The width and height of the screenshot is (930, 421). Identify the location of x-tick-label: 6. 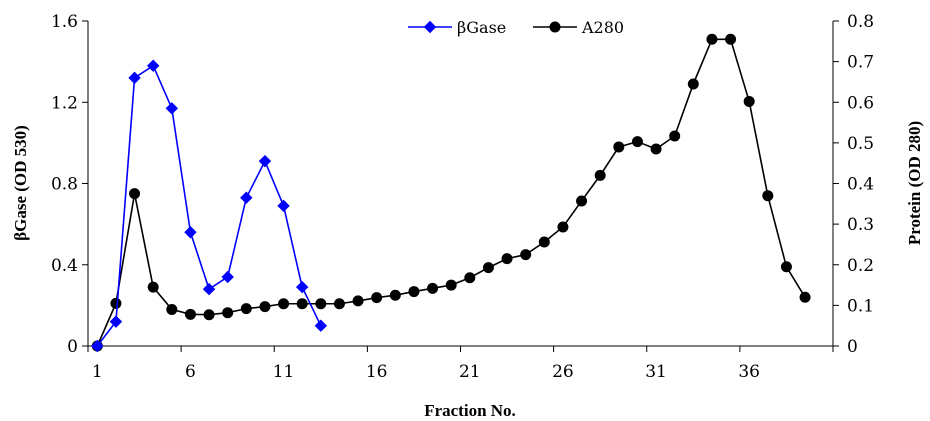
(190, 372).